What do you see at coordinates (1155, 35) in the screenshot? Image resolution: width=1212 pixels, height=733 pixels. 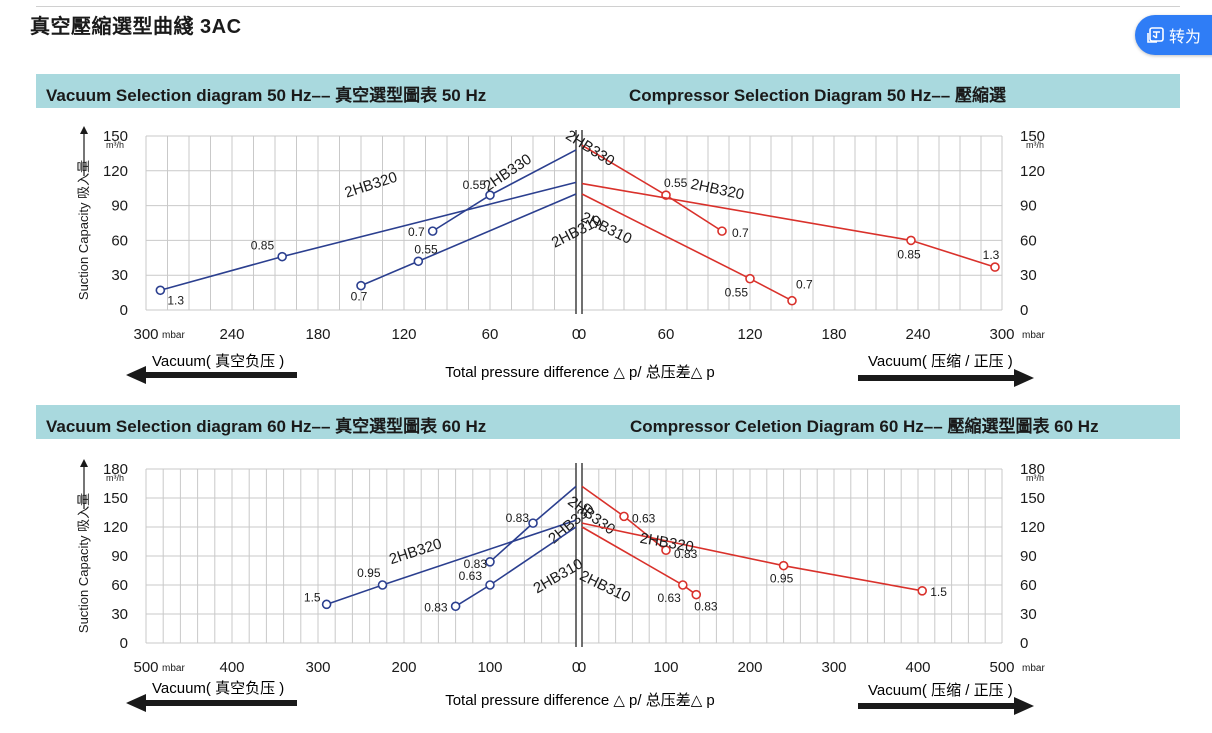 I see `translate-icon` at bounding box center [1155, 35].